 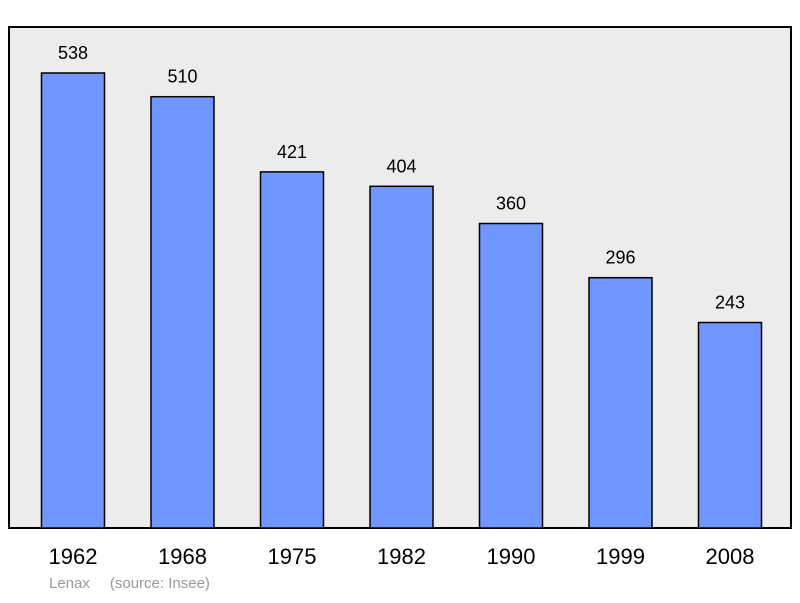 I want to click on value-label-2008: 243, so click(x=730, y=303).